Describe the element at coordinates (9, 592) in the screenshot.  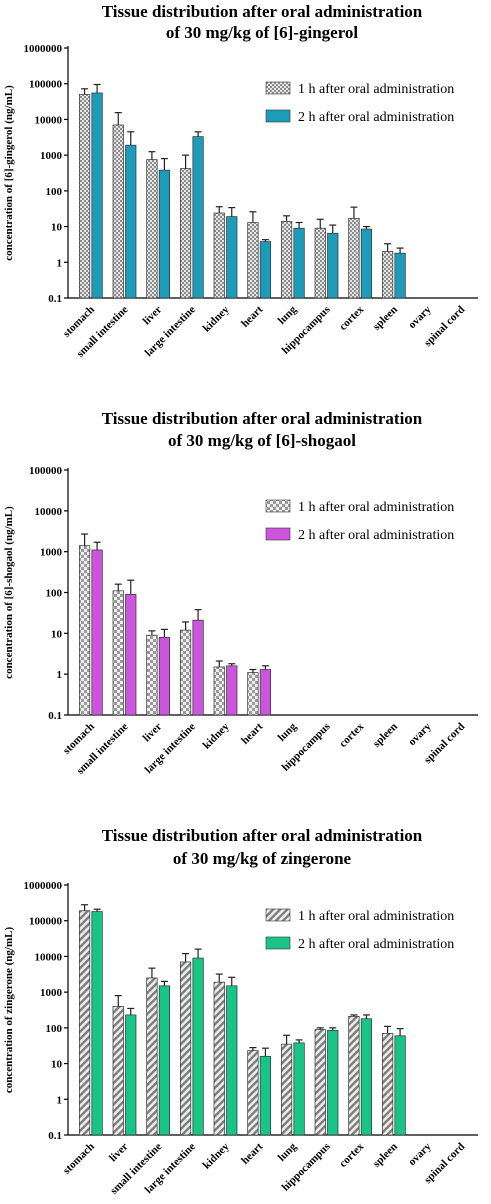
I see `y-axis-label: concentration of [6]-shogaol (ng/mL)` at that location.